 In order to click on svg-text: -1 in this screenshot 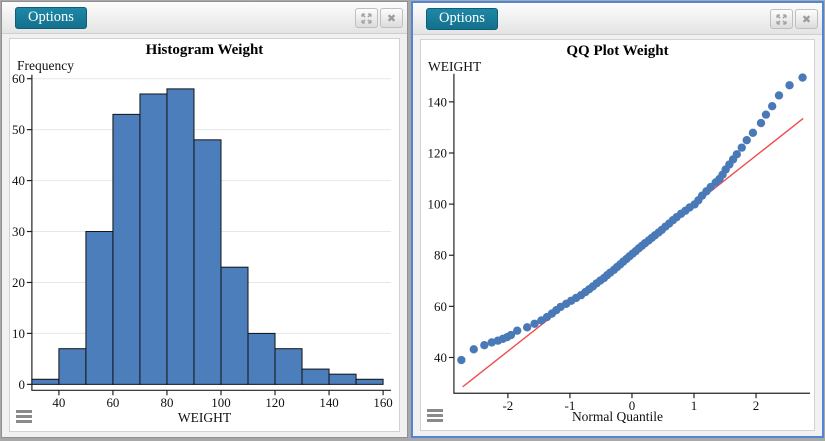, I will do `click(570, 405)`.